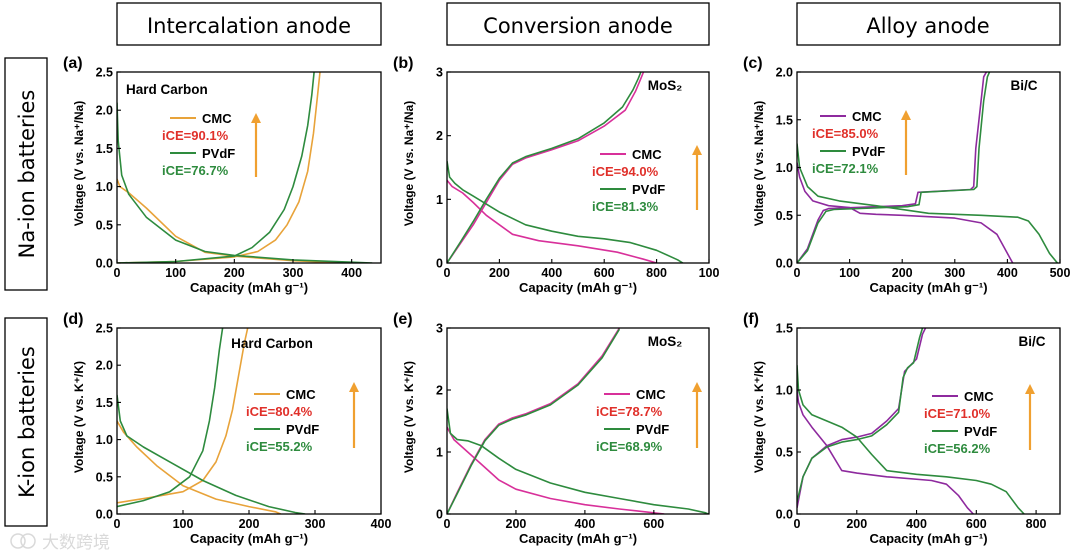 The image size is (1080, 558). What do you see at coordinates (104, 73) in the screenshot?
I see `y-tick-label: 2.5` at bounding box center [104, 73].